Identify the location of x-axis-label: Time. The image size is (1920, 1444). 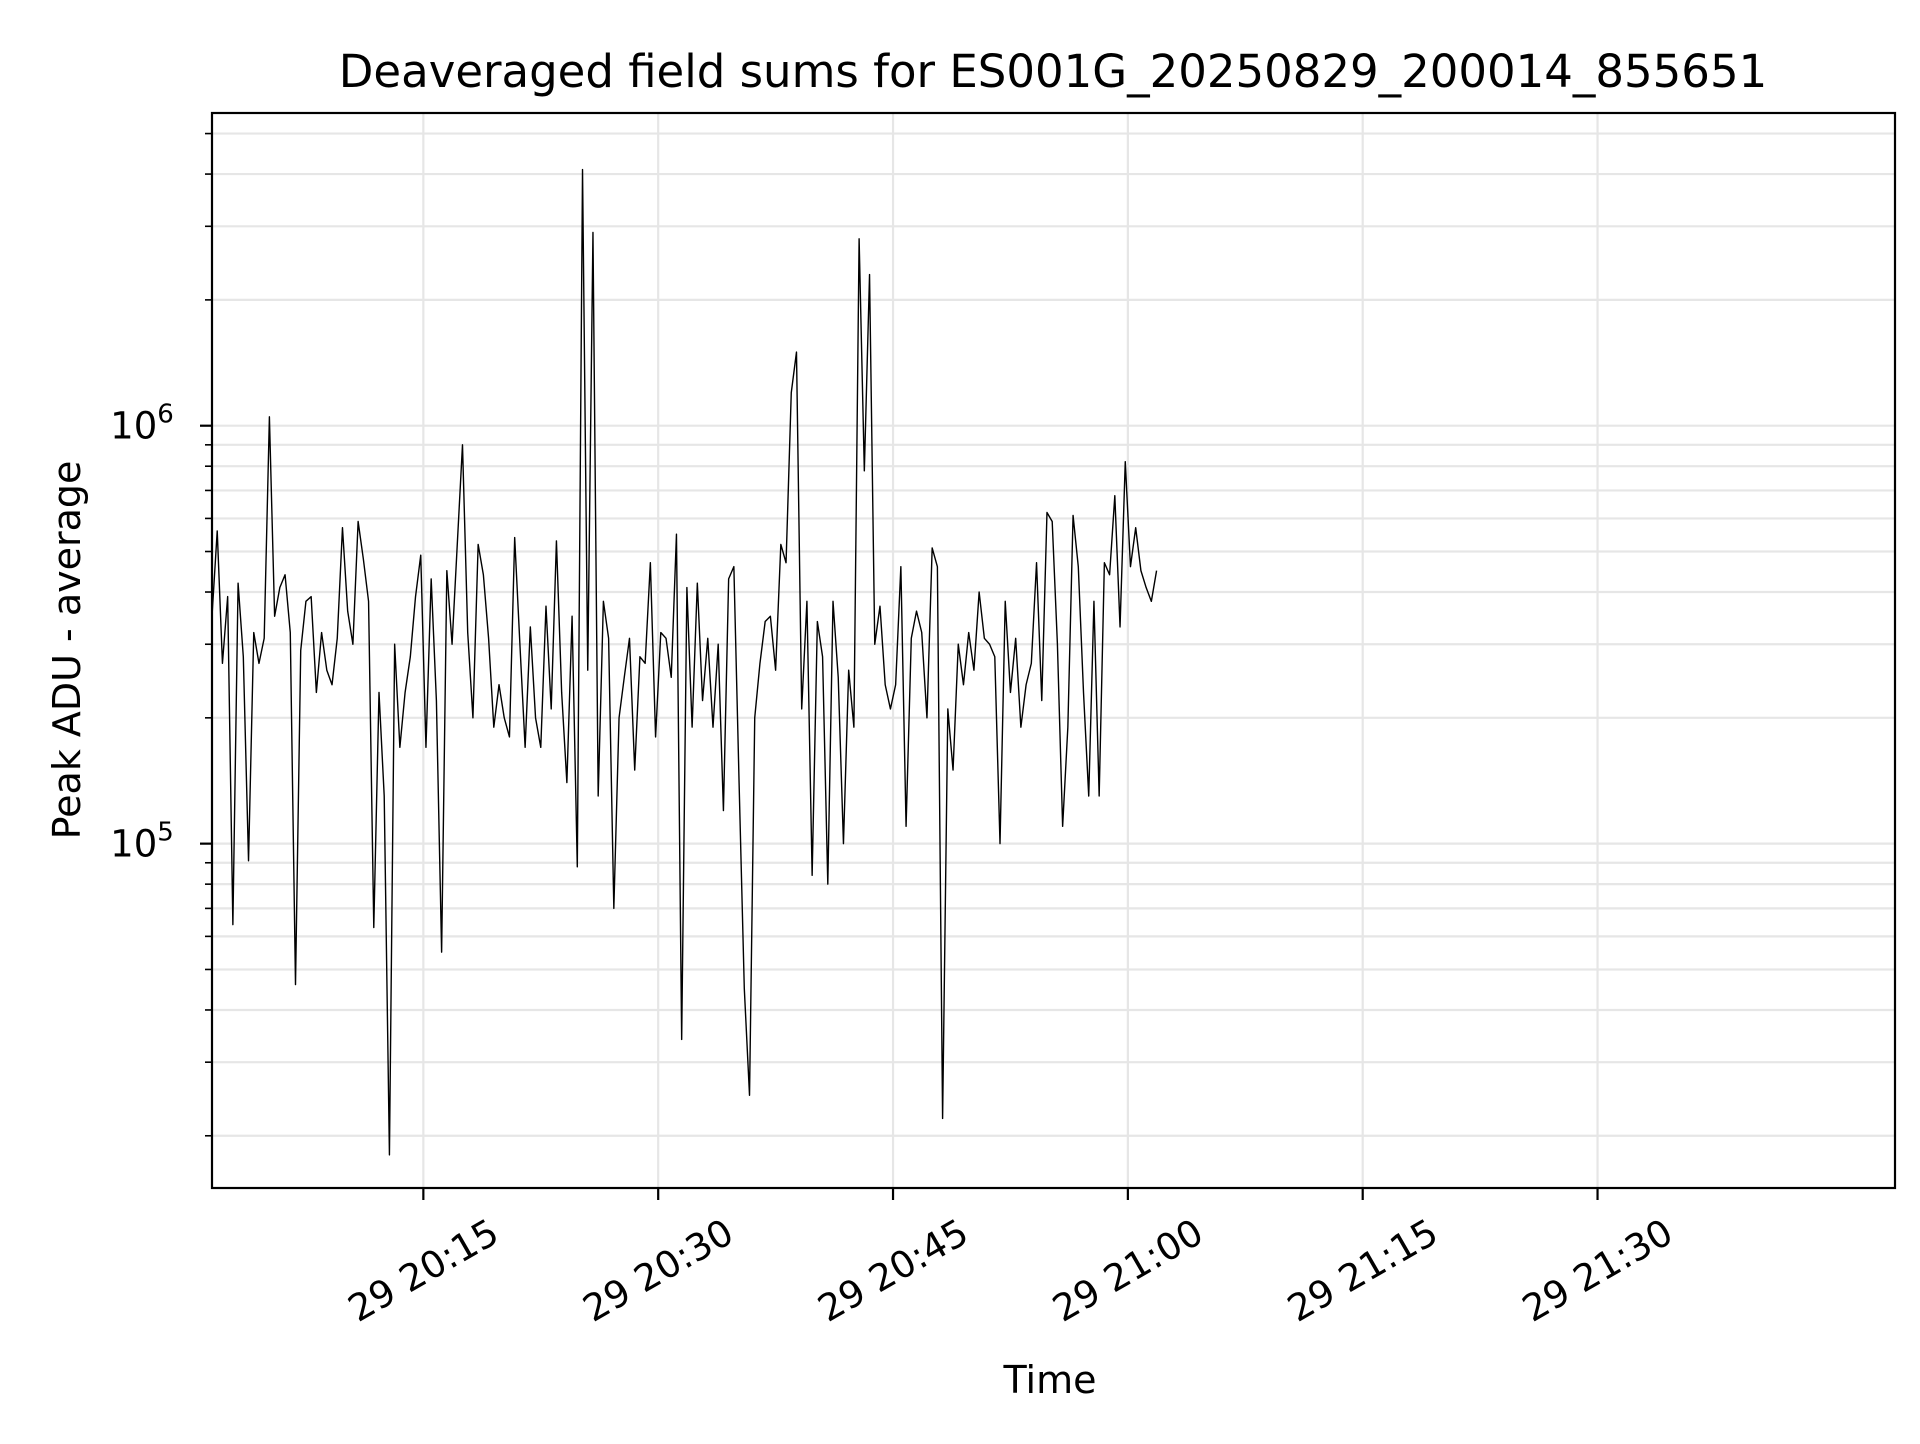
(1050, 1380).